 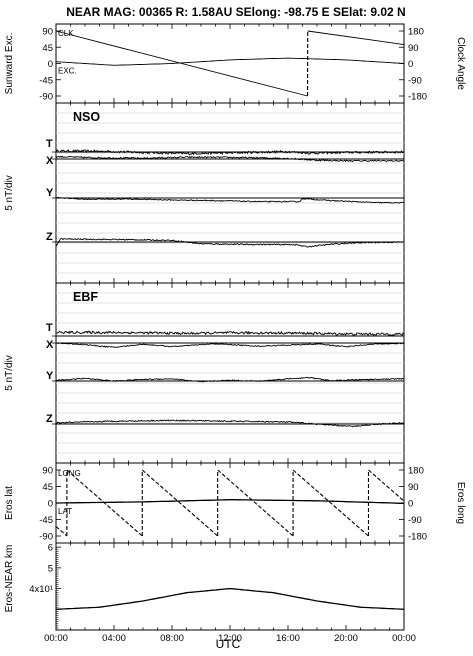 What do you see at coordinates (66, 33) in the screenshot?
I see `series-label-clk: CLK` at bounding box center [66, 33].